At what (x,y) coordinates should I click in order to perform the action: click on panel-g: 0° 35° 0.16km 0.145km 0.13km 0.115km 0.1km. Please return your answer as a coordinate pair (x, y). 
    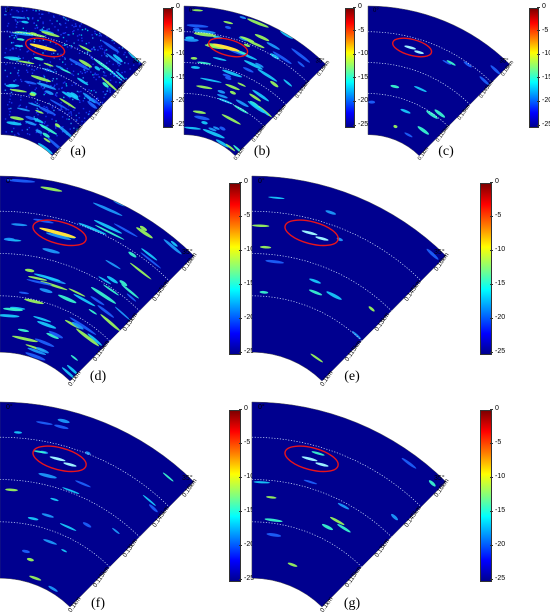
    Looking at the image, I should click on (356, 507).